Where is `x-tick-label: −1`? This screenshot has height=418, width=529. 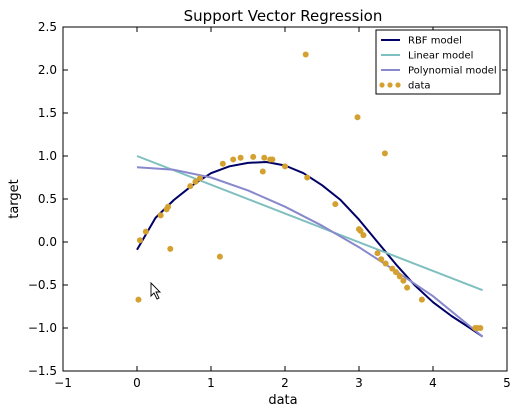
x-tick-label: −1 is located at coordinates (63, 383).